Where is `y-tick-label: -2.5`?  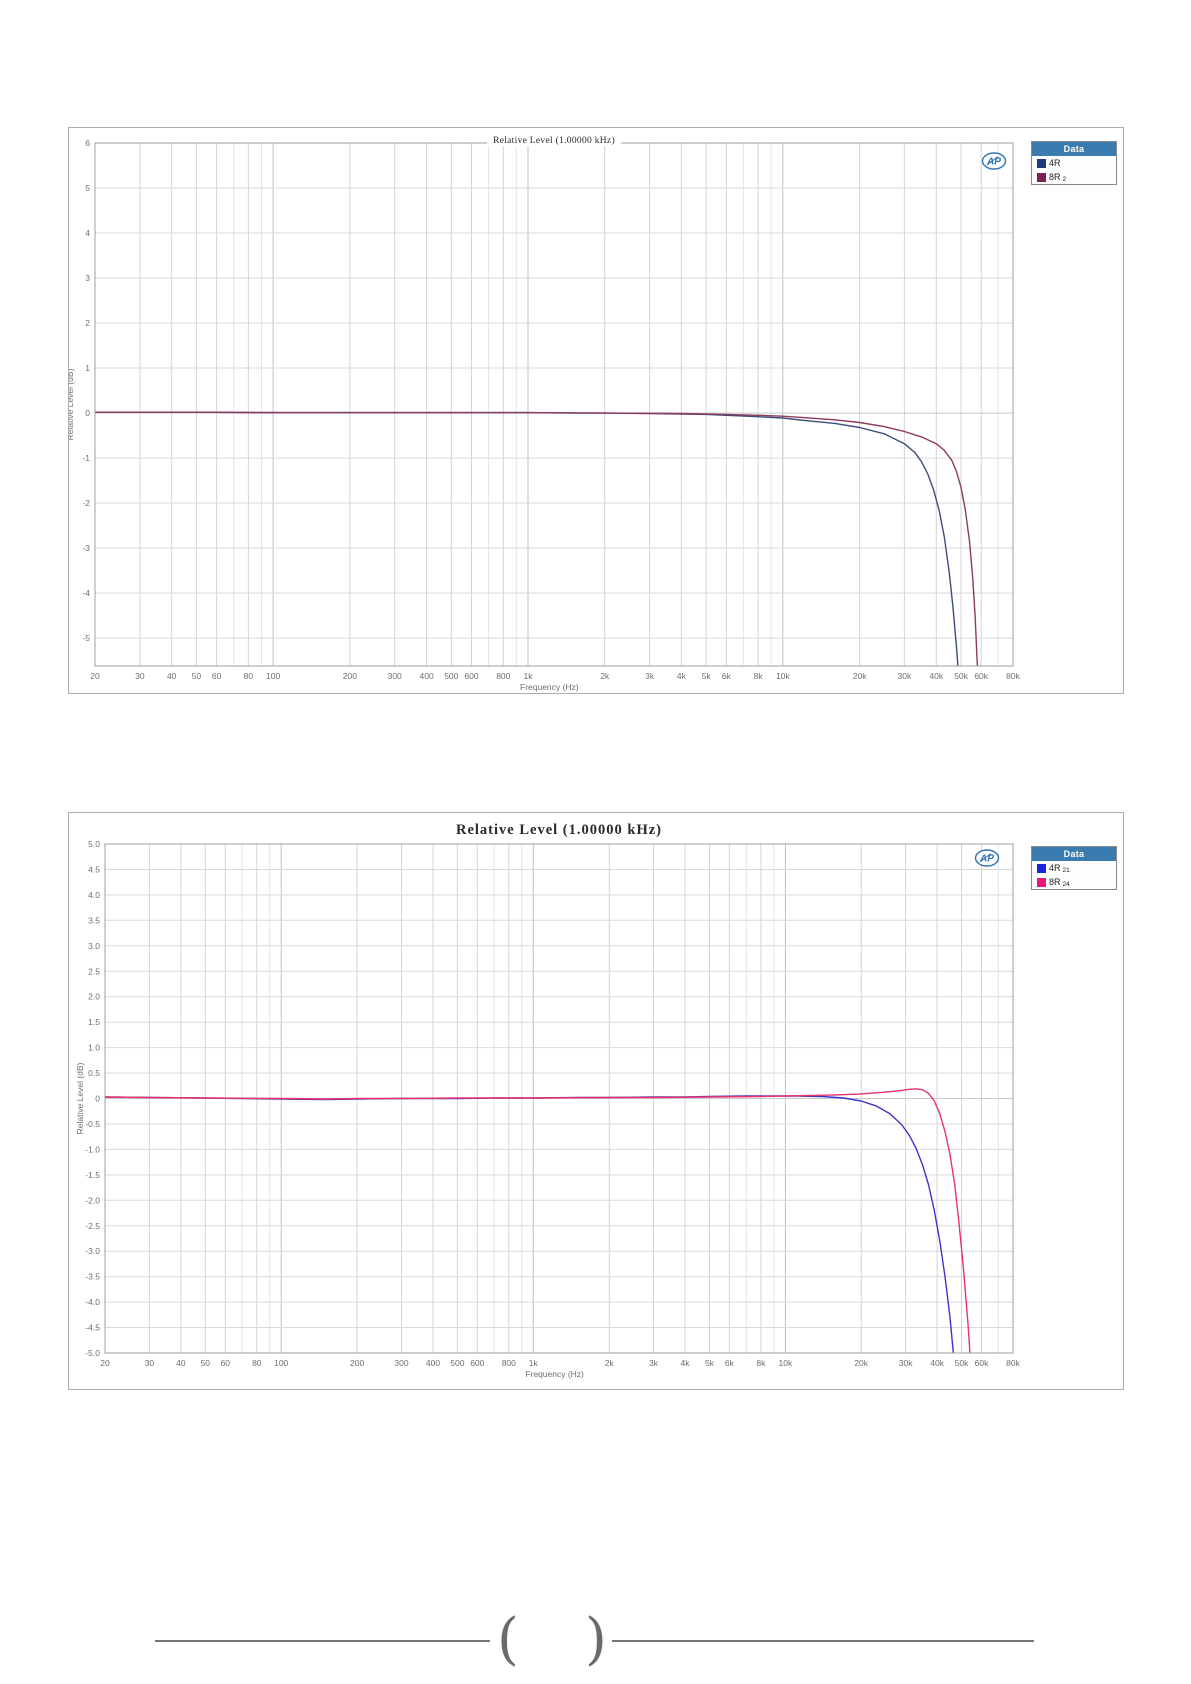 y-tick-label: -2.5 is located at coordinates (92, 1226).